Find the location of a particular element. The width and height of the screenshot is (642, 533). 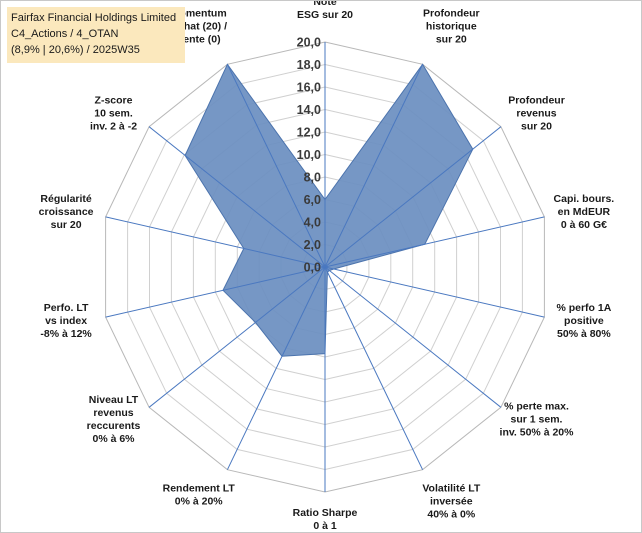

axis-label: Perfo. LT vs index -8% à 12% is located at coordinates (66, 321).